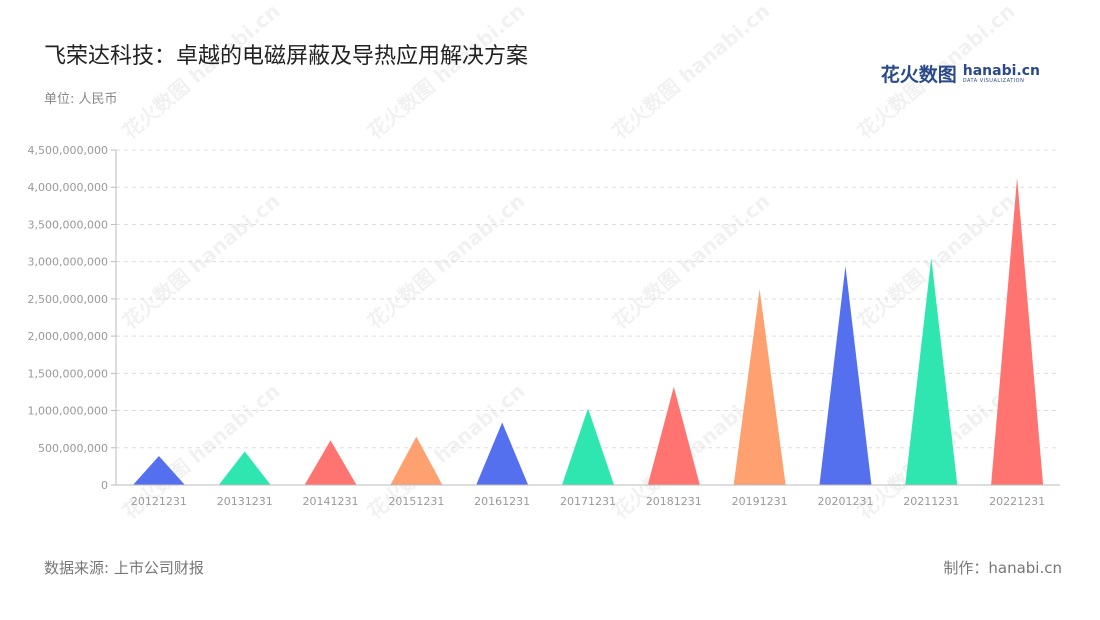 The width and height of the screenshot is (1100, 620). I want to click on x-tick-label: 20151231, so click(416, 501).